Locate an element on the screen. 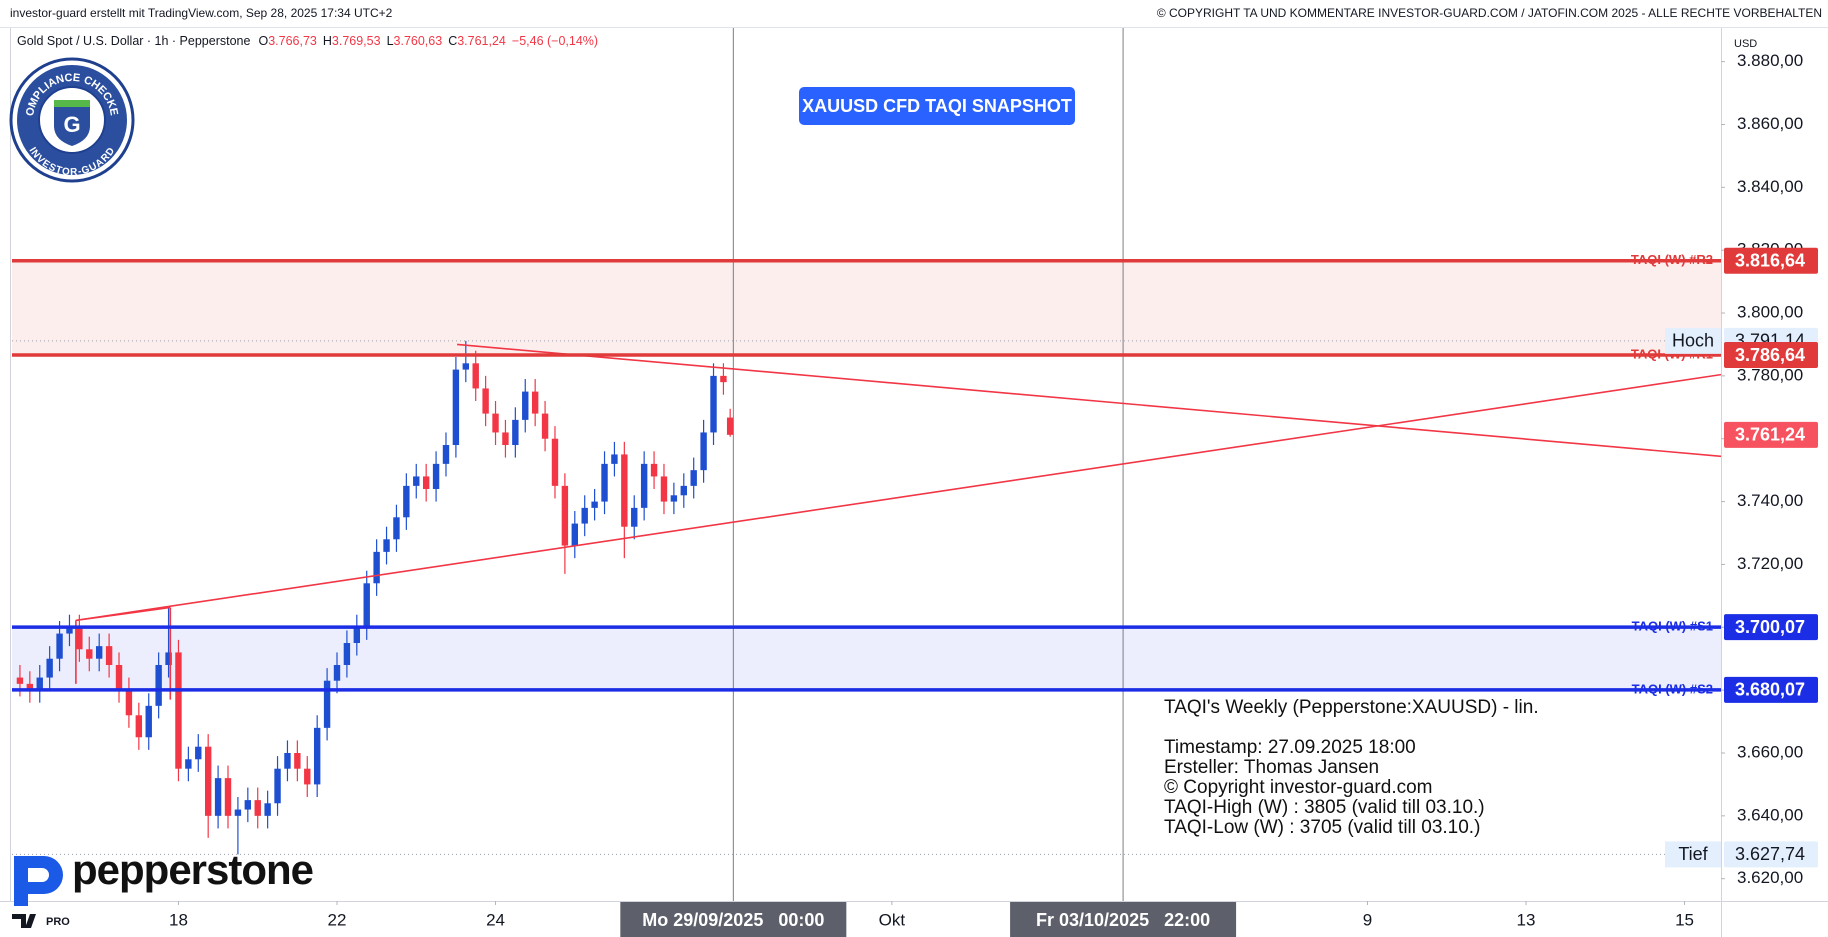 The height and width of the screenshot is (937, 1828). y-tick-label: 3.840,00 is located at coordinates (1770, 186).